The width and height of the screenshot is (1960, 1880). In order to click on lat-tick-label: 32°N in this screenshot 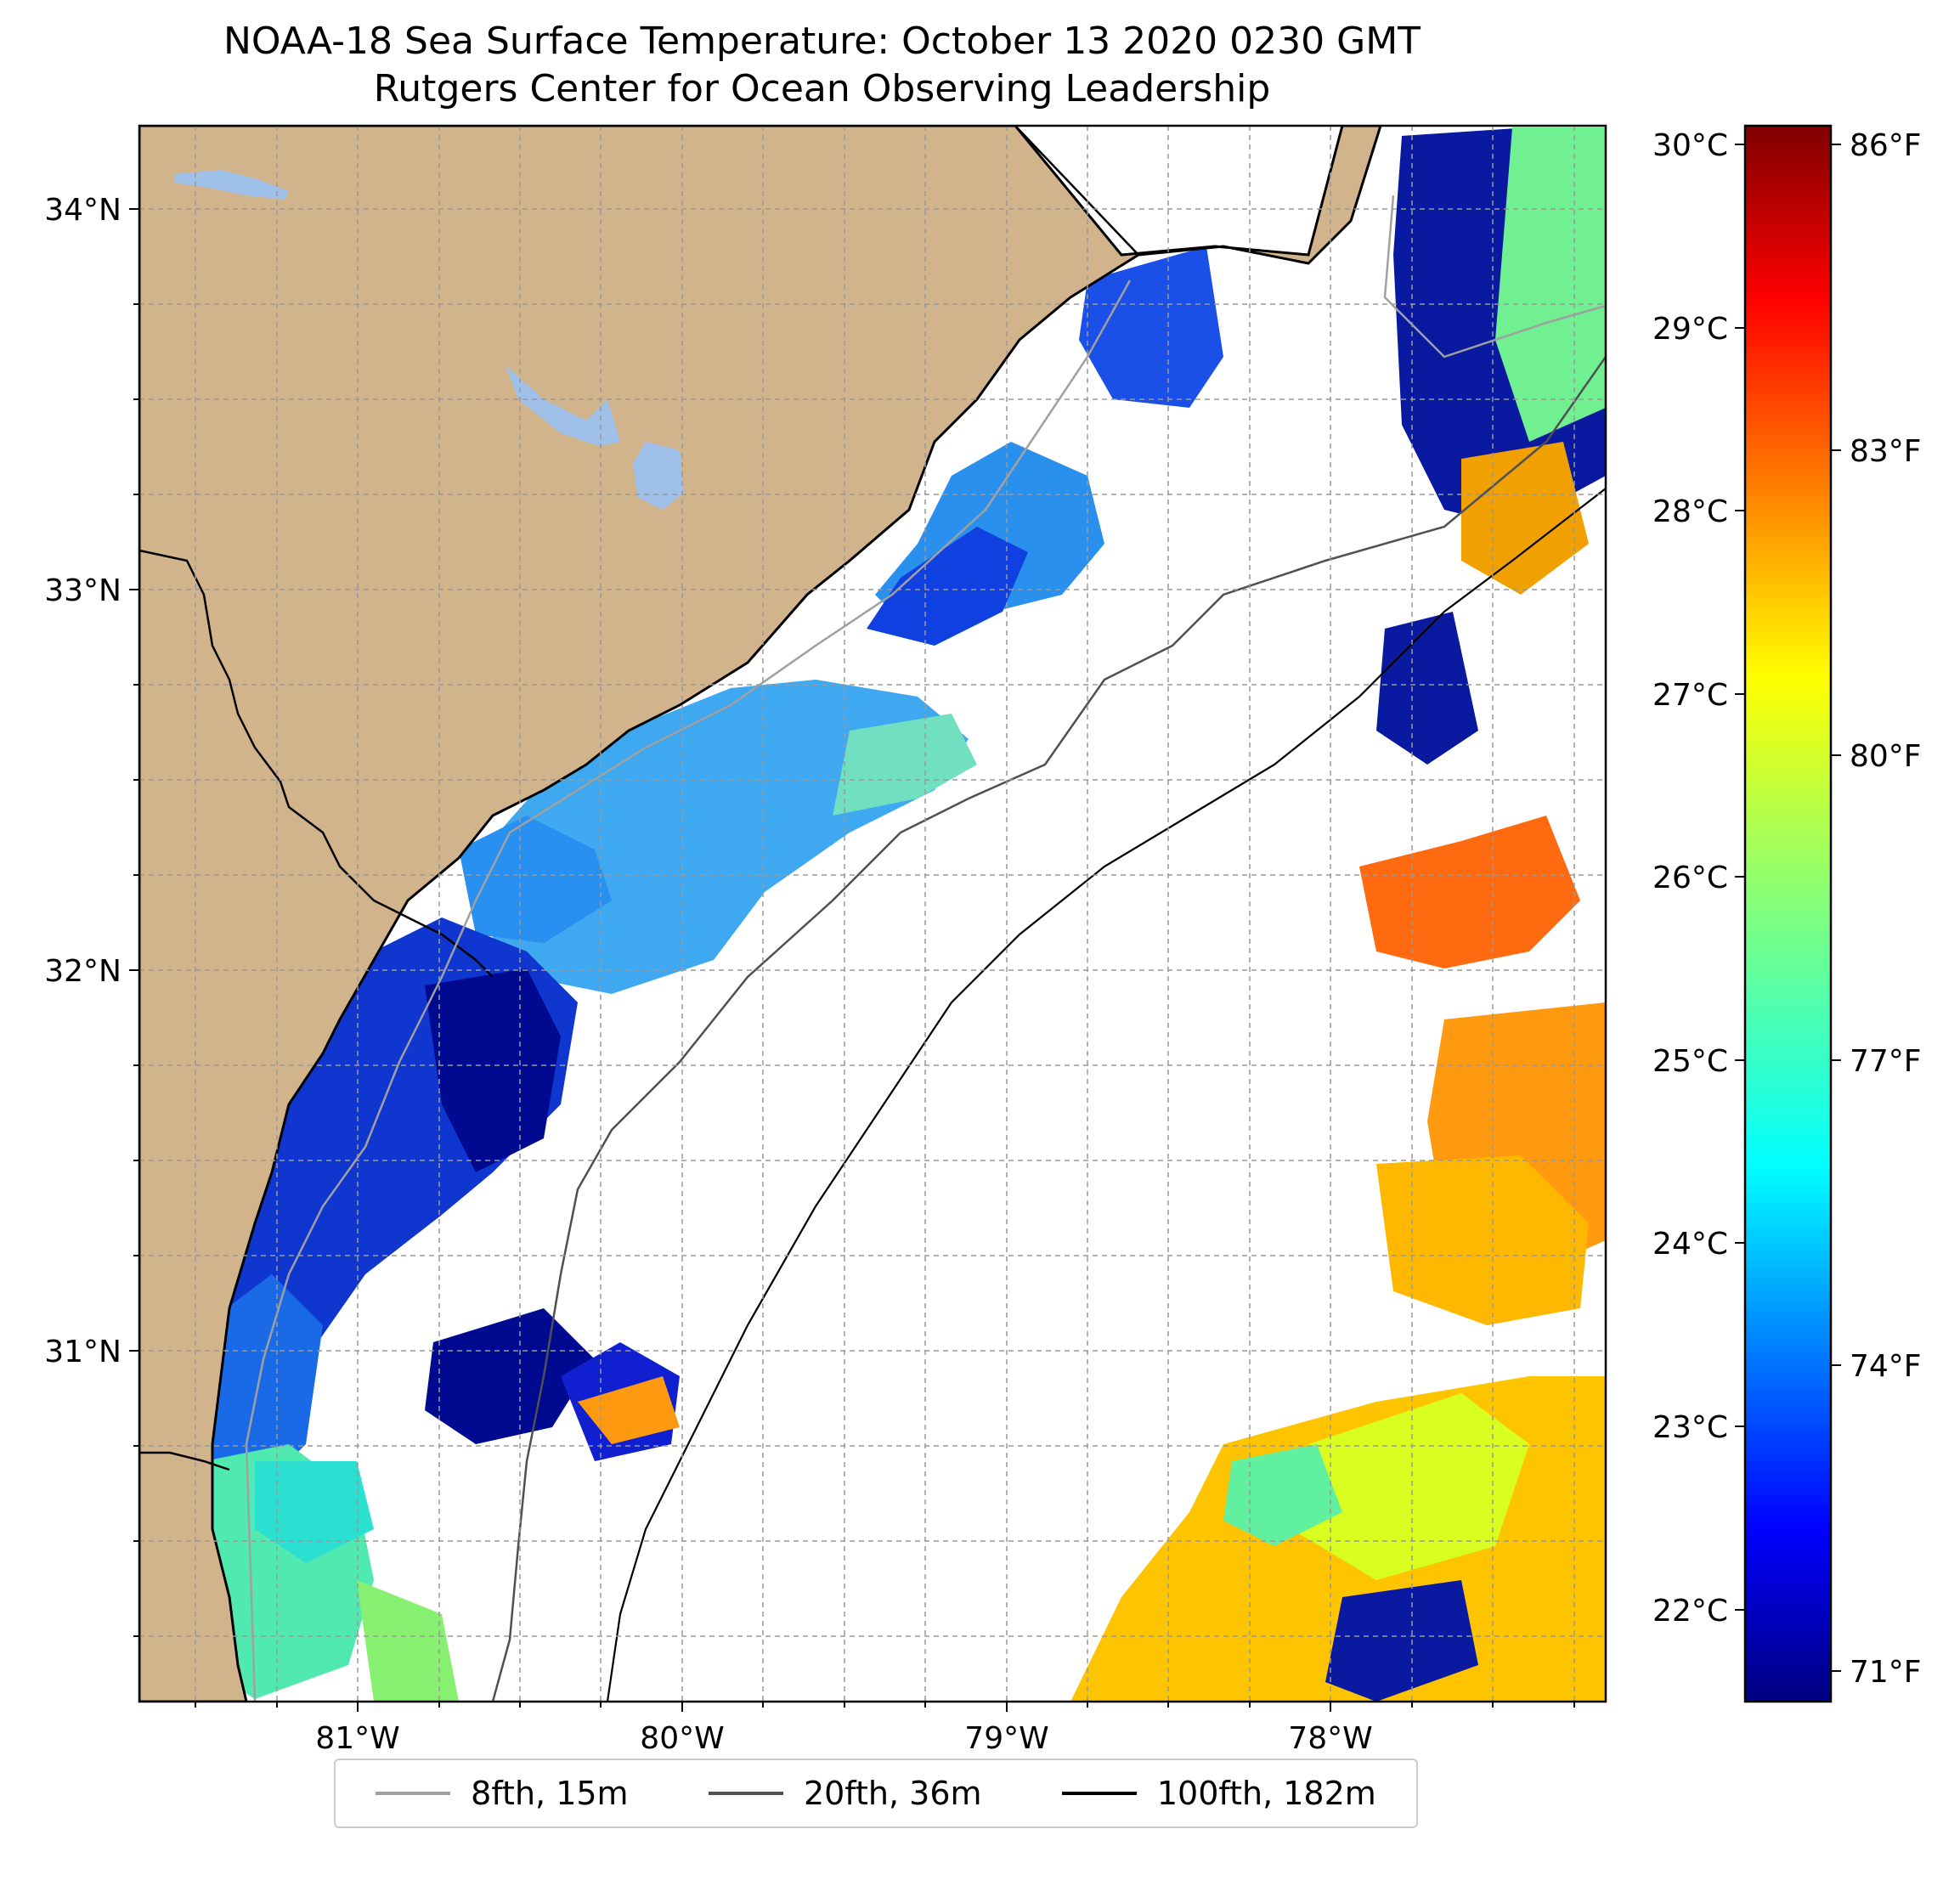, I will do `click(83, 972)`.